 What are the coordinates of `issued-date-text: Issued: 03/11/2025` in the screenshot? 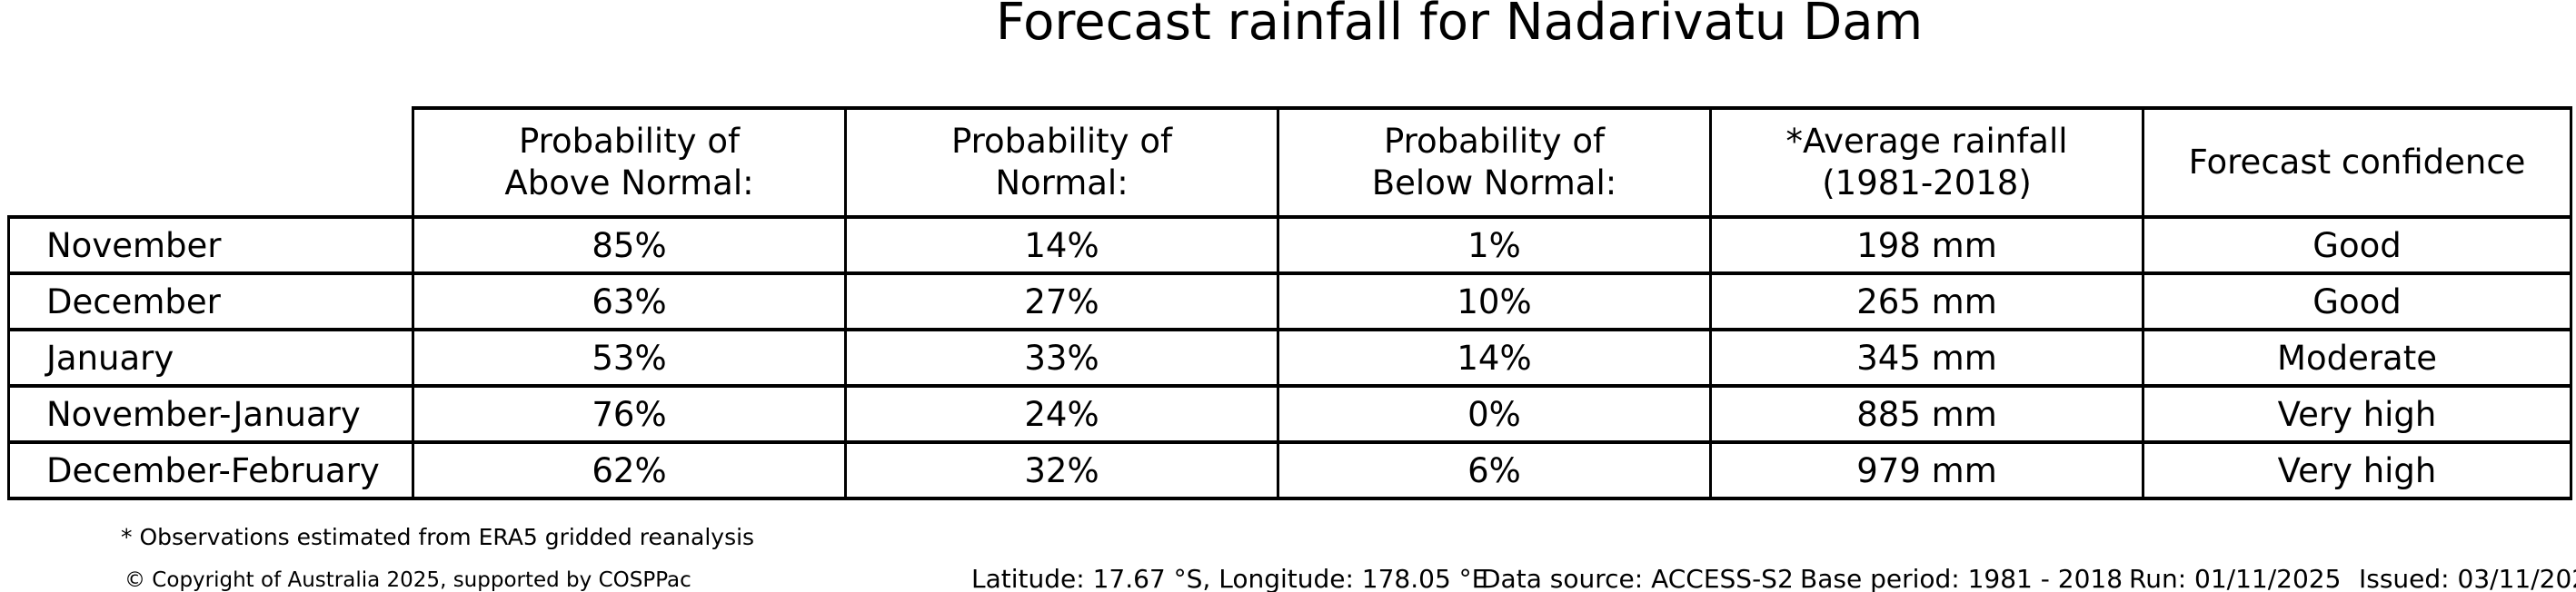 It's located at (2468, 578).